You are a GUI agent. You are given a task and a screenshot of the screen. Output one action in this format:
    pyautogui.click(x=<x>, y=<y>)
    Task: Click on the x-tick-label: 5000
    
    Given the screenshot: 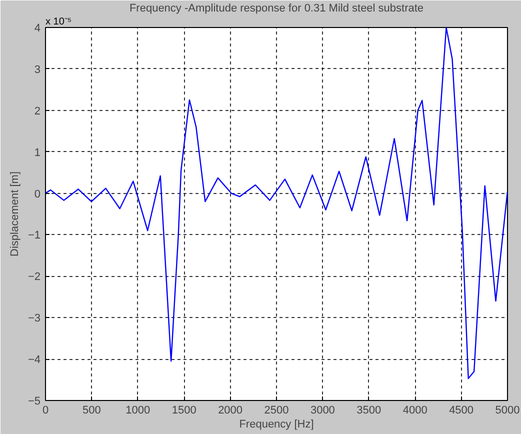 What is the action you would take?
    pyautogui.click(x=507, y=410)
    